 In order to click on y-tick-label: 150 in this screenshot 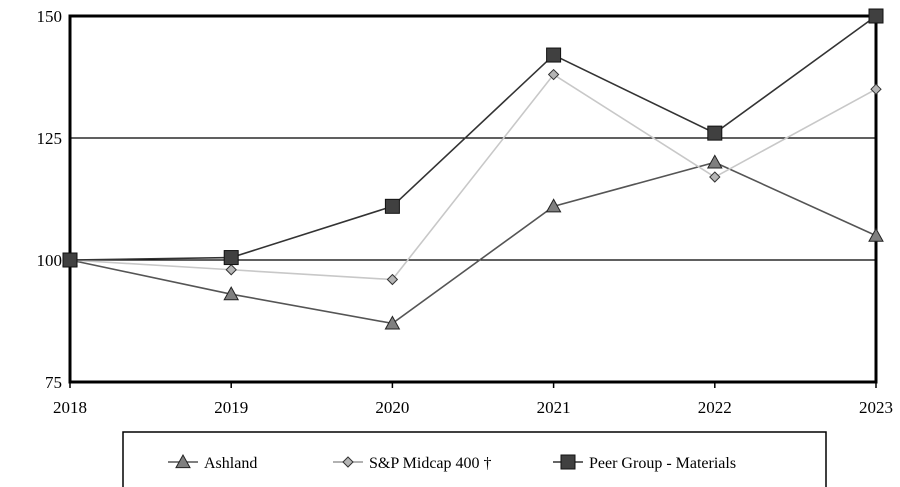, I will do `click(50, 16)`.